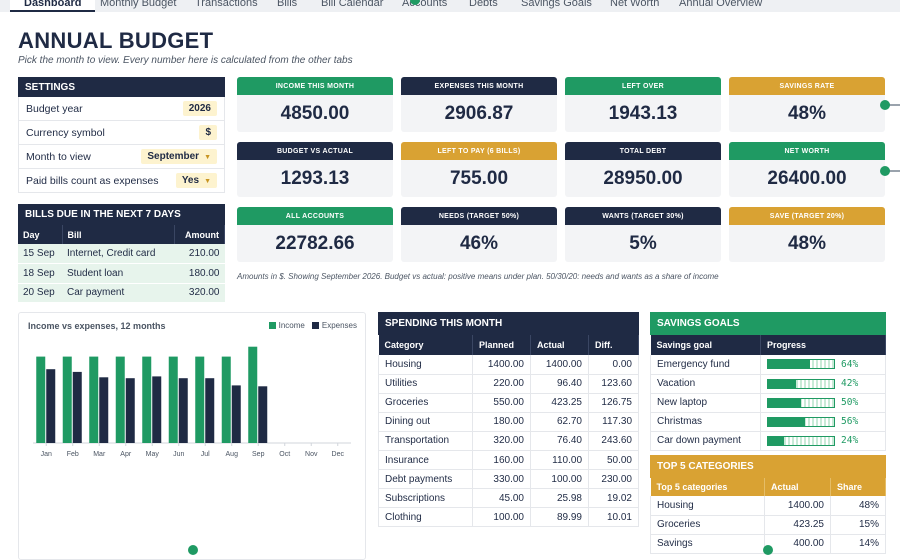 Image resolution: width=900 pixels, height=560 pixels. What do you see at coordinates (479, 178) in the screenshot?
I see `kpi-value: 755.00` at bounding box center [479, 178].